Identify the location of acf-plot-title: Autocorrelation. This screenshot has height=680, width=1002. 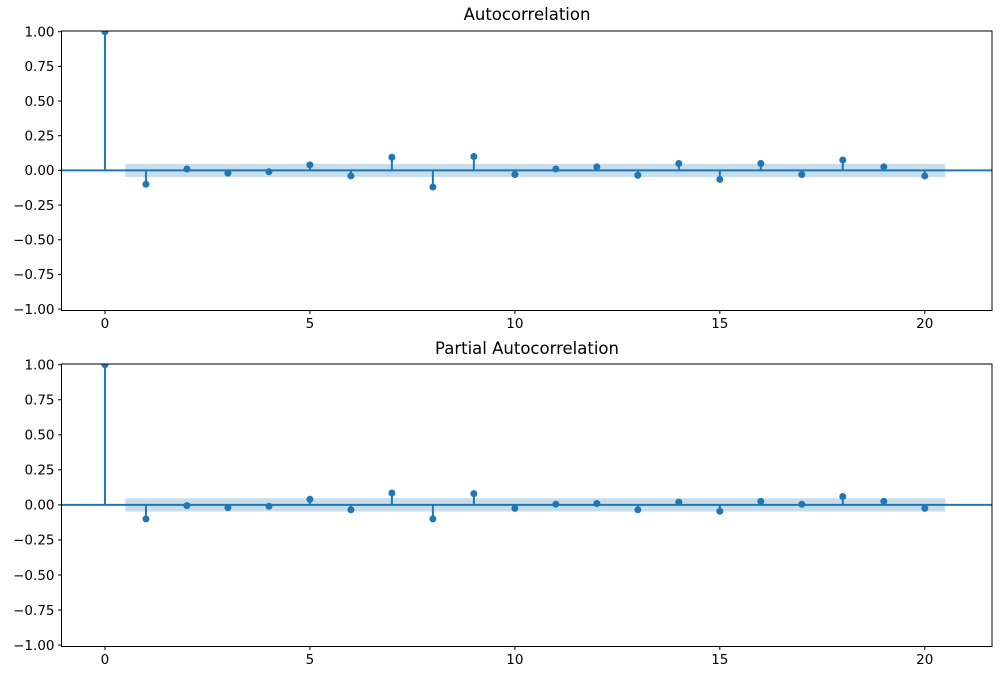
(527, 14).